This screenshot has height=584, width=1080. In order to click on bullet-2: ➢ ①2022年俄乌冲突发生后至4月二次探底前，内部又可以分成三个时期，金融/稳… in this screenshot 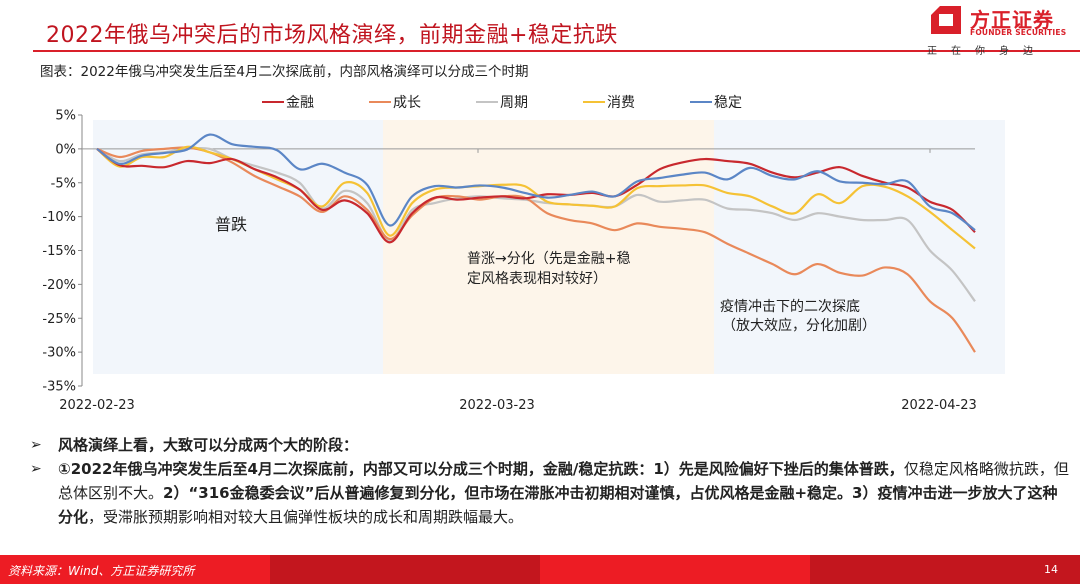, I will do `click(550, 493)`.